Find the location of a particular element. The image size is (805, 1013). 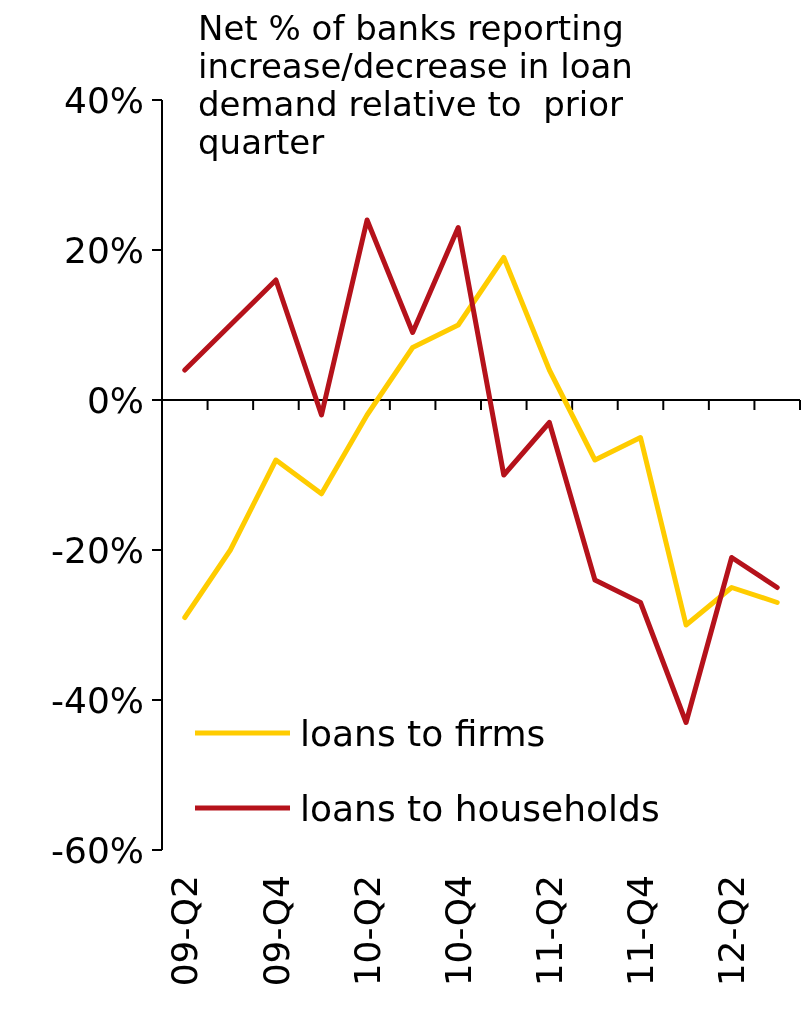

y-tick-label: 40% is located at coordinates (103, 100).